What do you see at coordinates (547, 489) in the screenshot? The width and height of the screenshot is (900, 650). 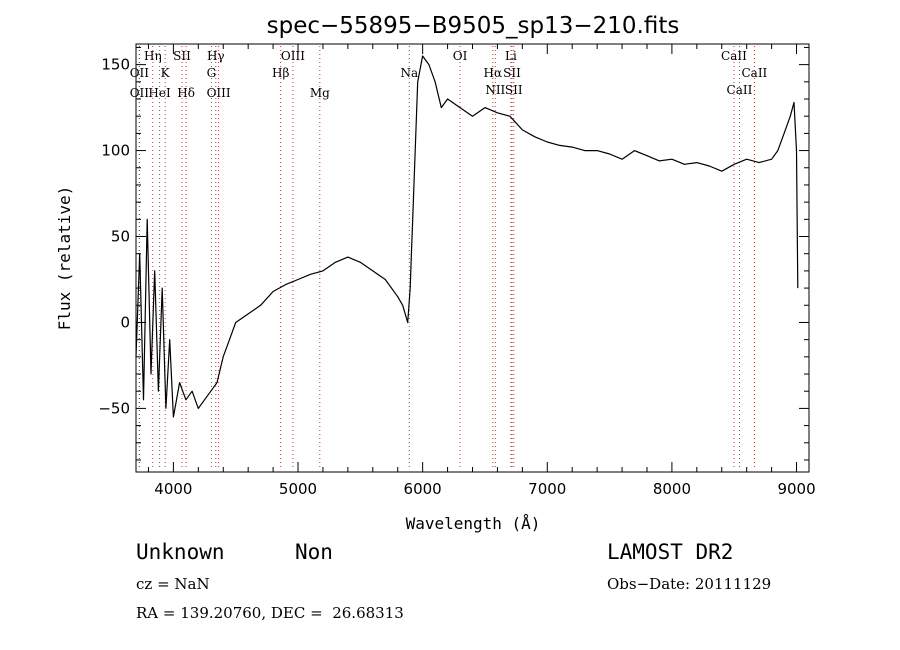 I see `x-tick-label: 7000` at bounding box center [547, 489].